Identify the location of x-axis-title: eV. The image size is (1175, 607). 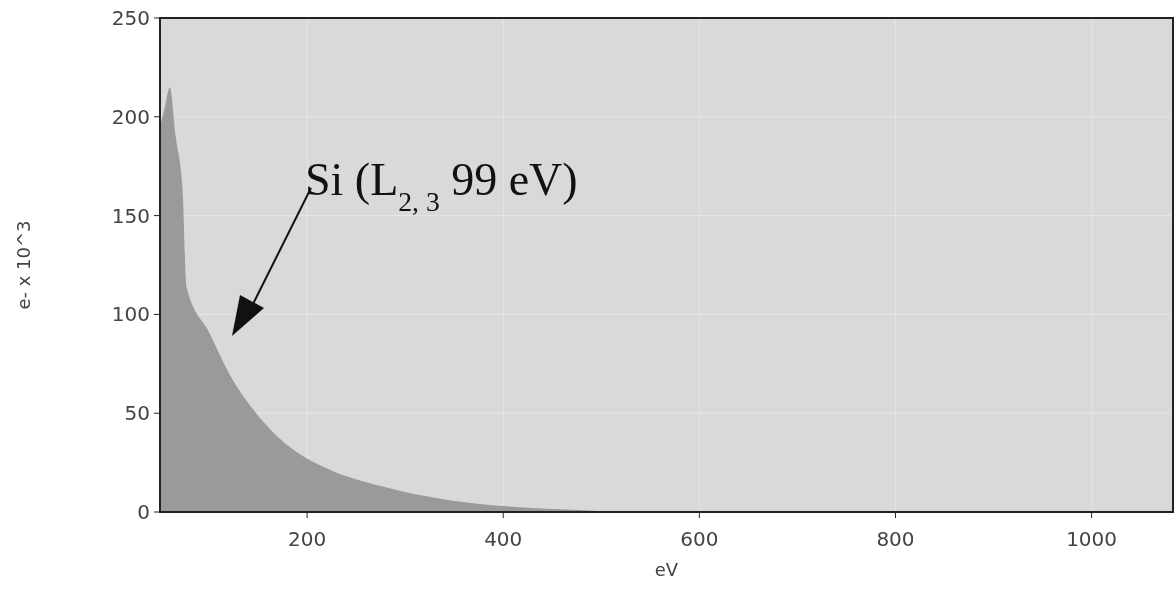
(666, 569).